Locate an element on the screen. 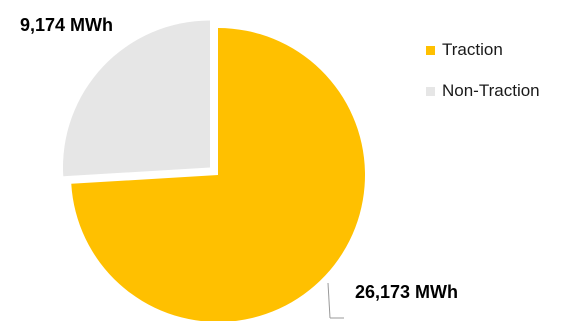 This screenshot has width=582, height=321. legend-label-traction: Traction is located at coordinates (472, 49).